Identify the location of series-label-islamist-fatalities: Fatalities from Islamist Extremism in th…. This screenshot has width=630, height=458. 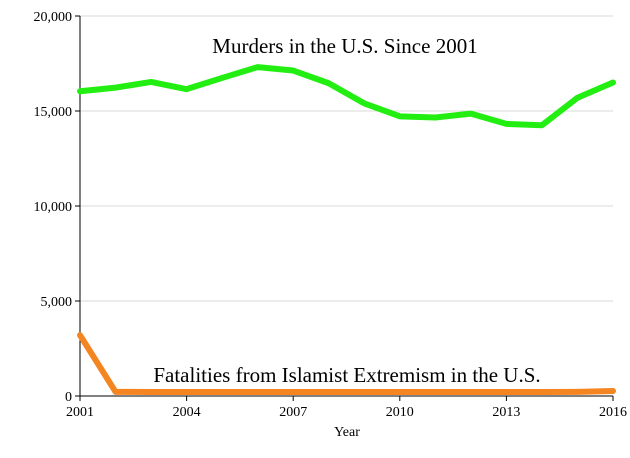
(346, 375).